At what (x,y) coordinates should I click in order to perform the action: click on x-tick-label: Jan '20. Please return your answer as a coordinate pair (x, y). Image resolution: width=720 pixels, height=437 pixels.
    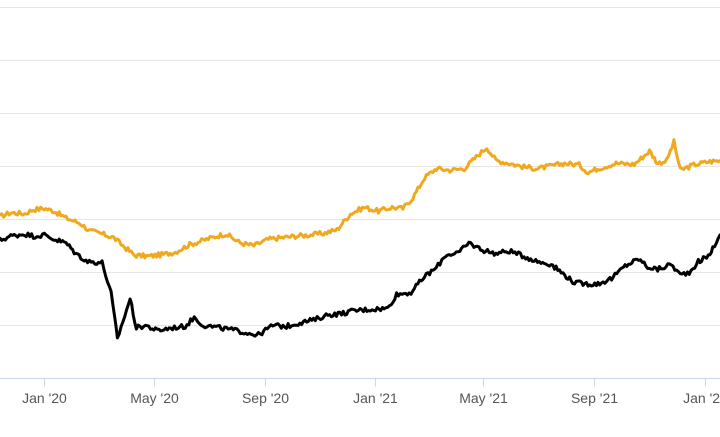
    Looking at the image, I should click on (44, 398).